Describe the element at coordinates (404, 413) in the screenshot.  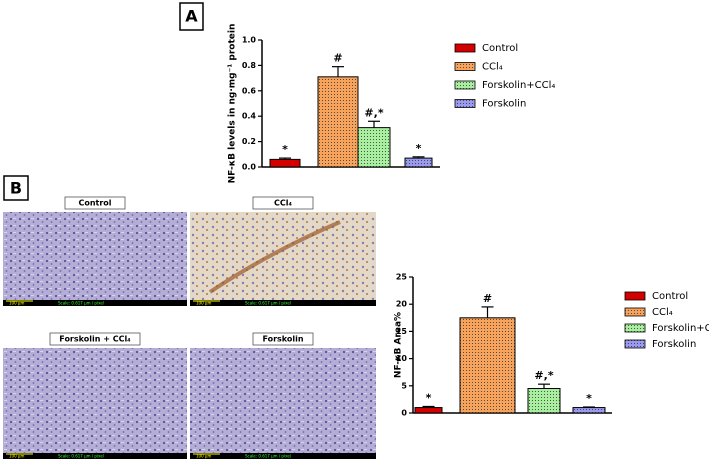
I see `y-tick-label: 0` at that location.